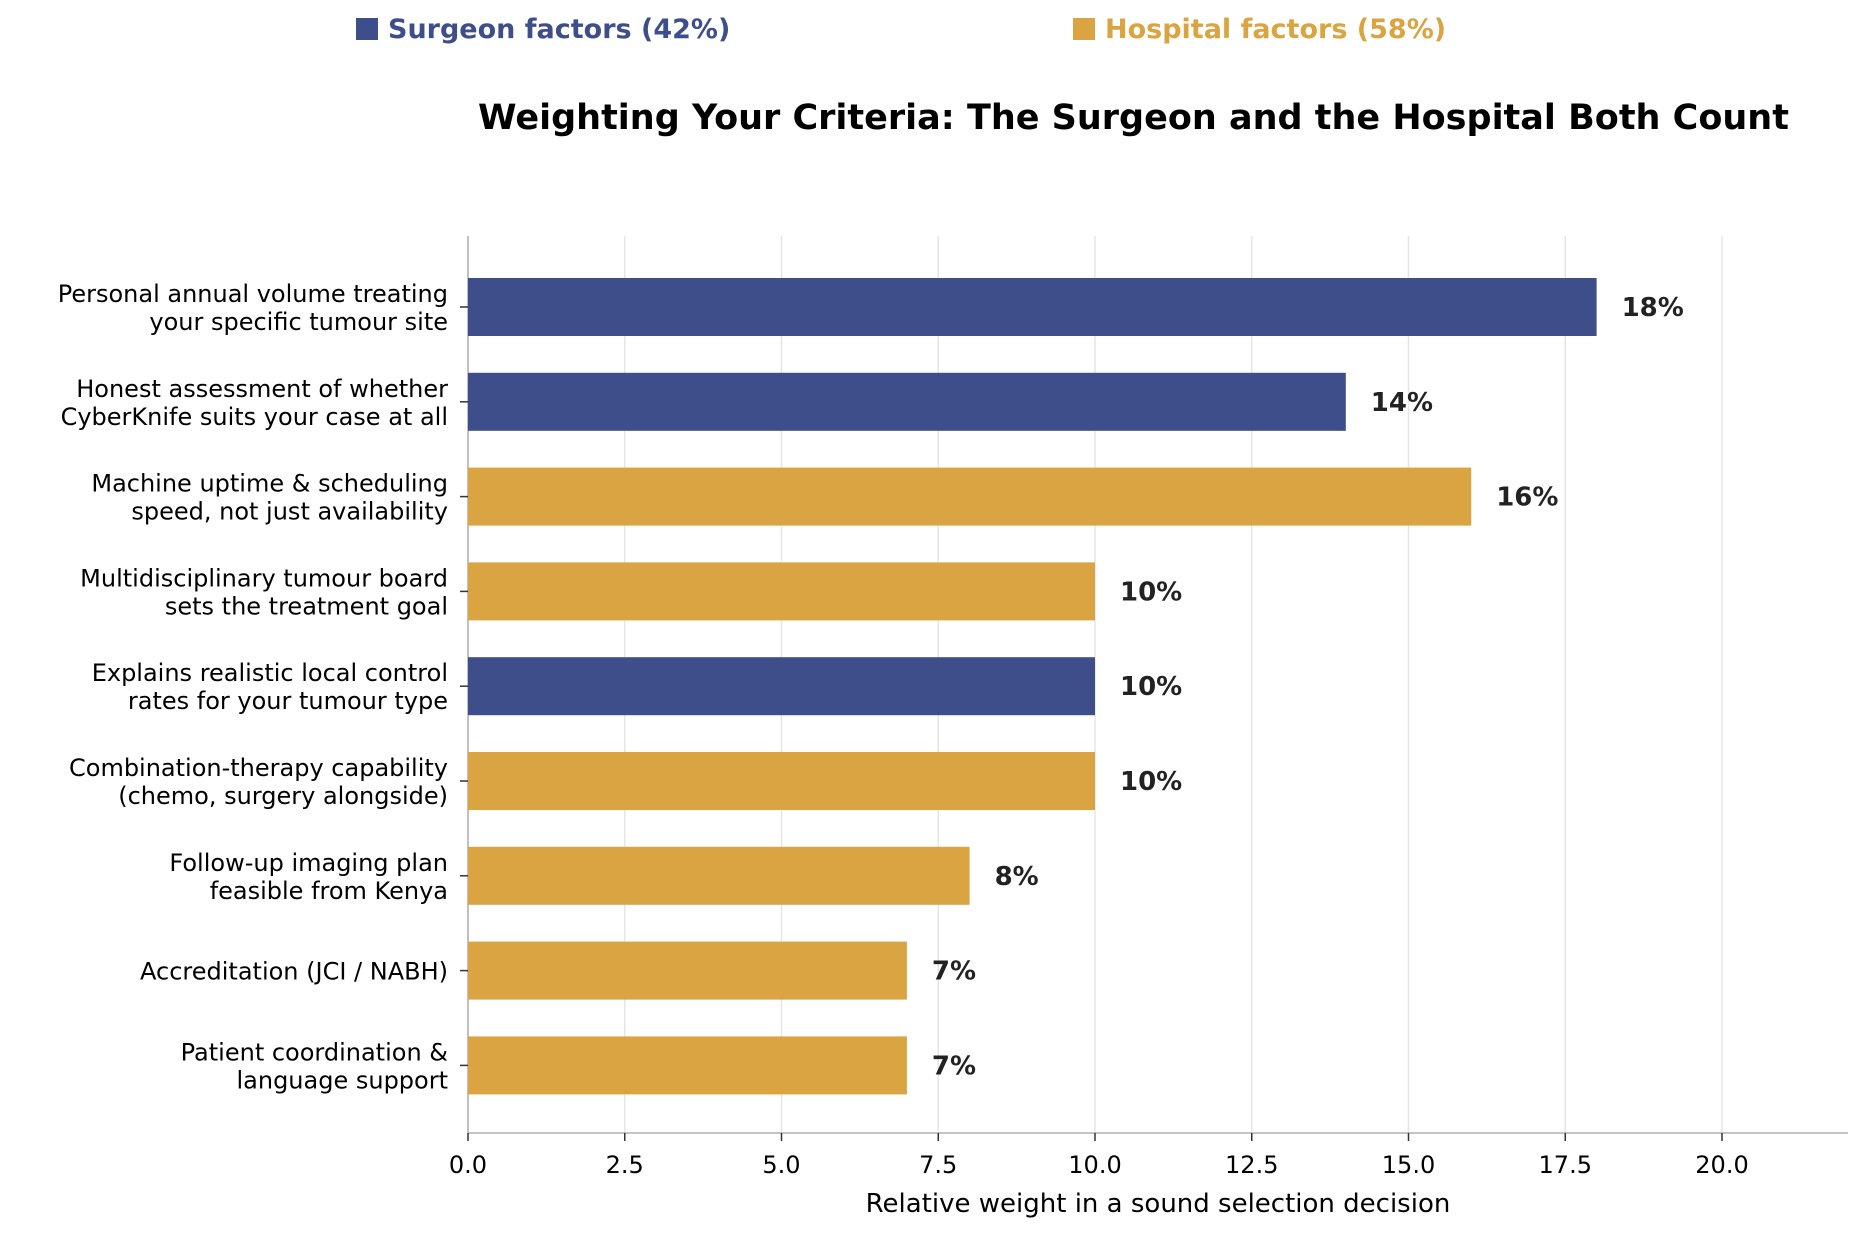 The image size is (1859, 1235). I want to click on x-tick-label: 7.5, so click(938, 1165).